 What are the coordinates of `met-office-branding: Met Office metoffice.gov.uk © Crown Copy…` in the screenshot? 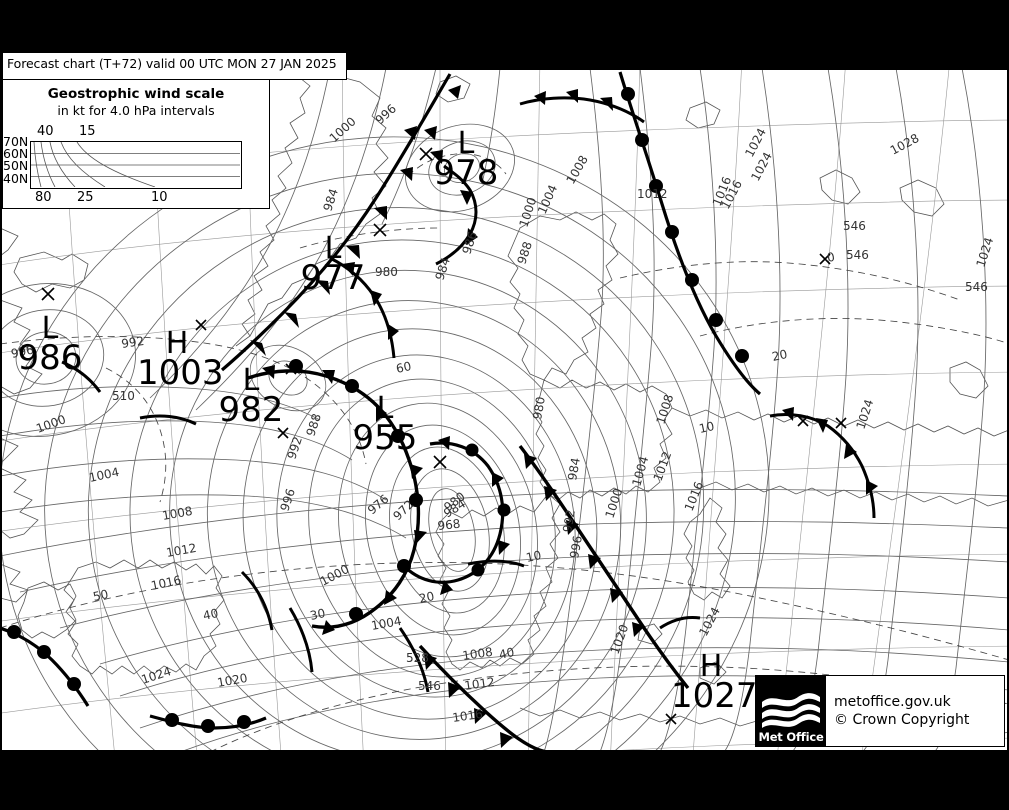 It's located at (880, 711).